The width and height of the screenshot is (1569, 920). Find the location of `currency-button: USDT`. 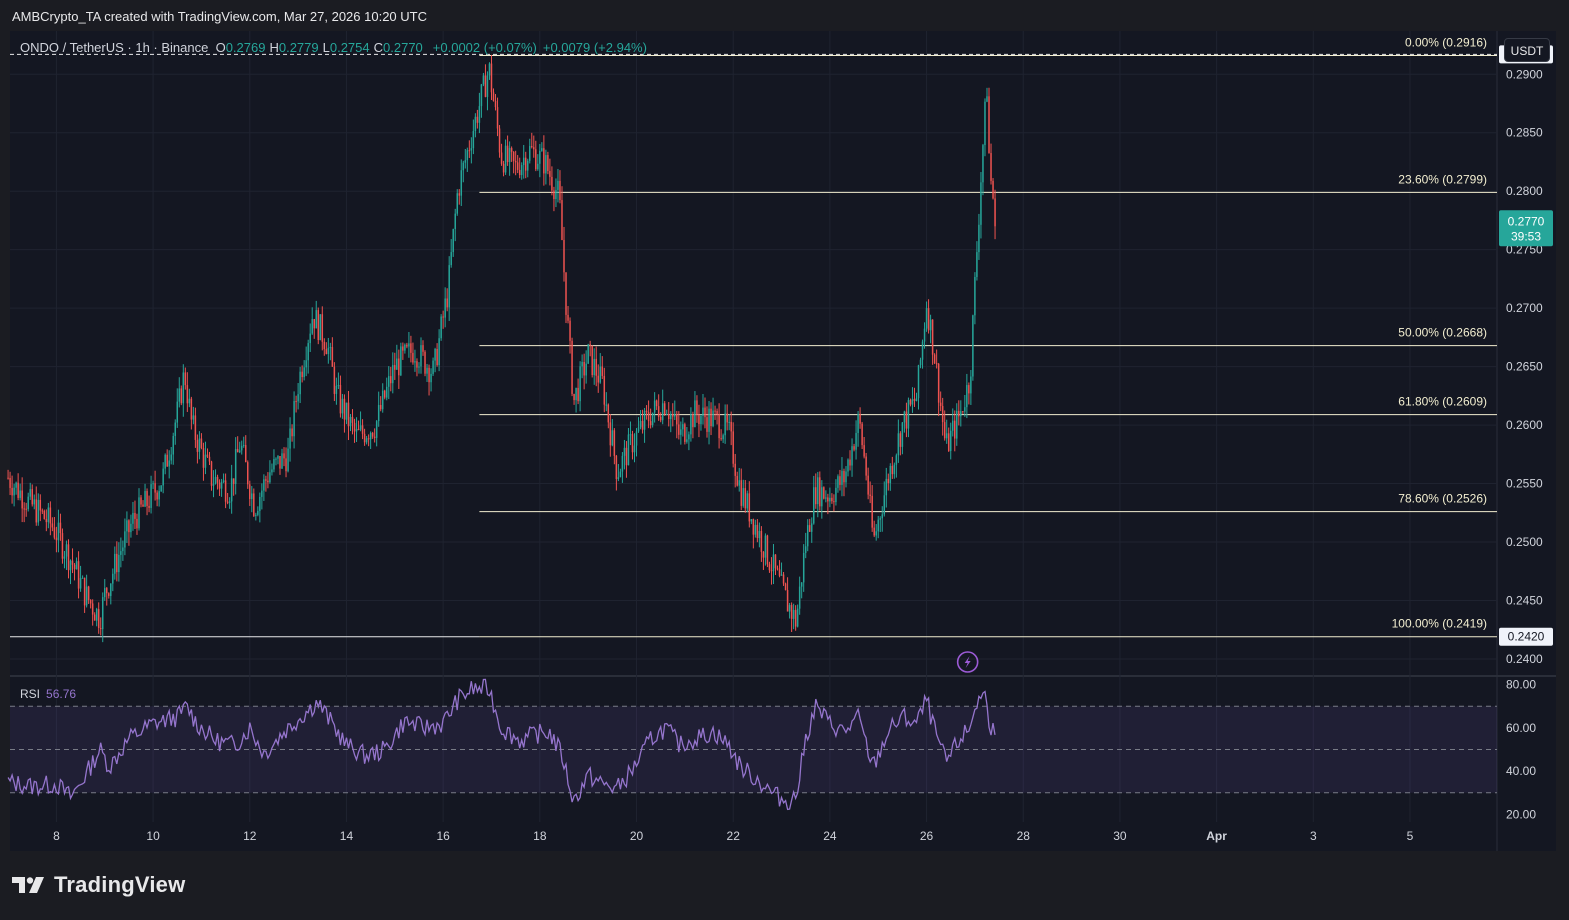

currency-button: USDT is located at coordinates (1527, 50).